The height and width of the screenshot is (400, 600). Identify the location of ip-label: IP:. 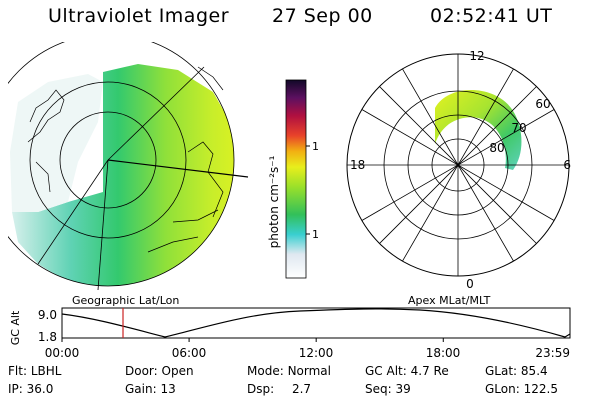
(15, 389).